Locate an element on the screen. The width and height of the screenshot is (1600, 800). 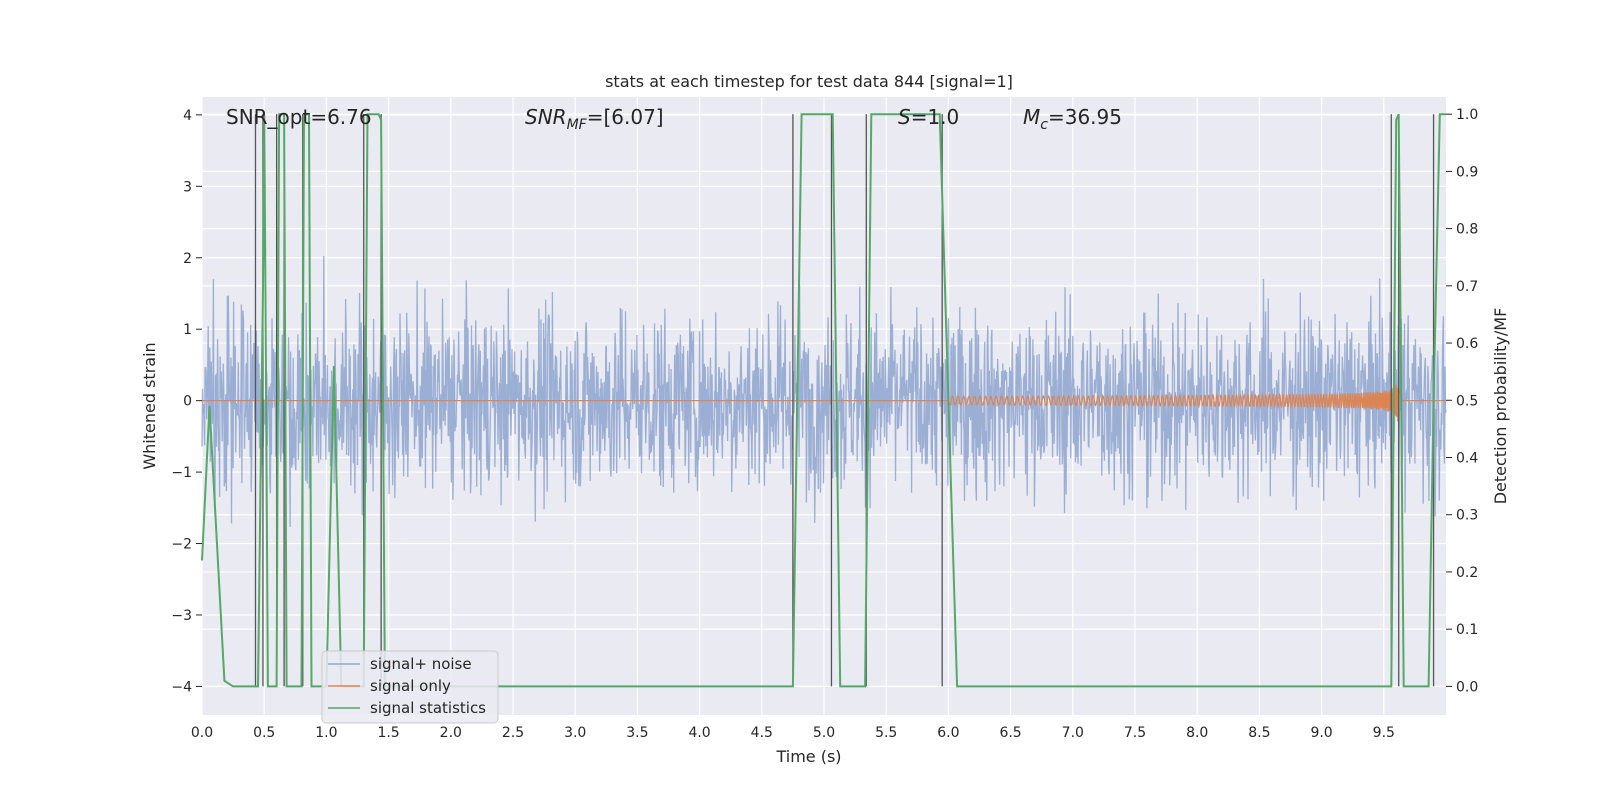
x-tick-label-4: 2.0 is located at coordinates (451, 733).